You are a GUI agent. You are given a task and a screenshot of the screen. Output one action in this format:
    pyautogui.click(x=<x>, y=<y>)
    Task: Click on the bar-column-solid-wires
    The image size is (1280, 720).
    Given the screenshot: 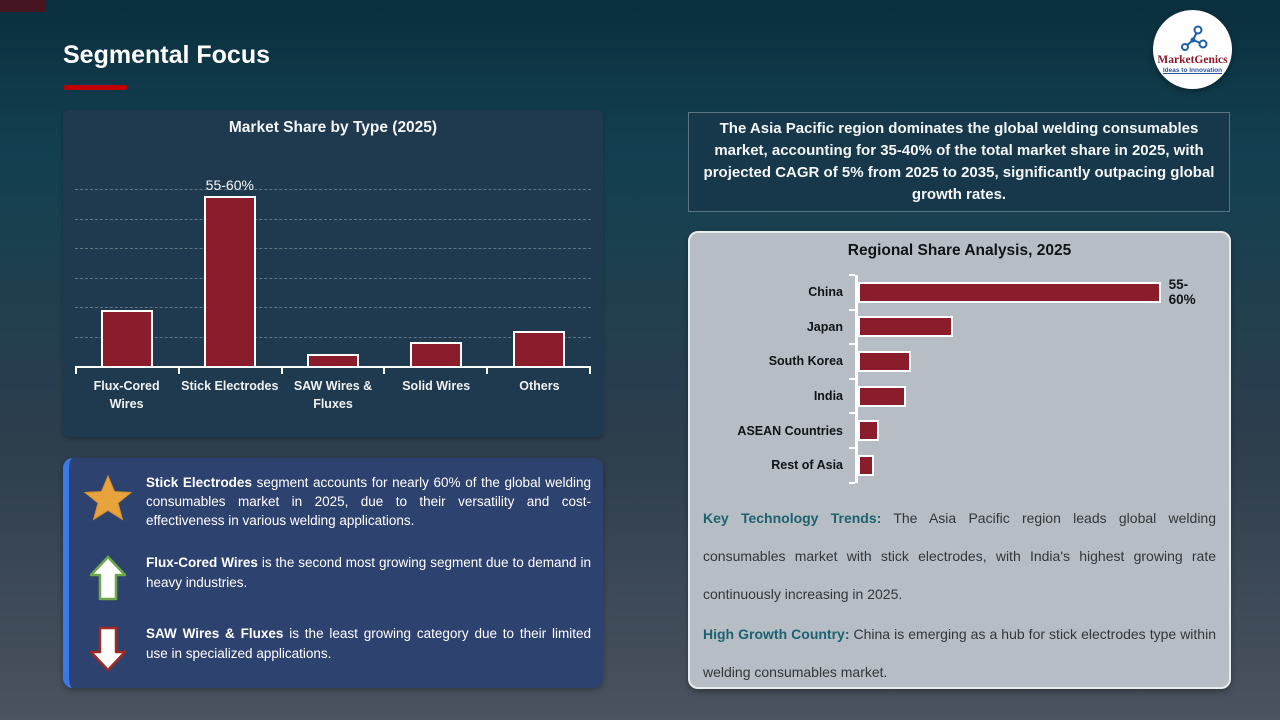 What is the action you would take?
    pyautogui.click(x=436, y=354)
    